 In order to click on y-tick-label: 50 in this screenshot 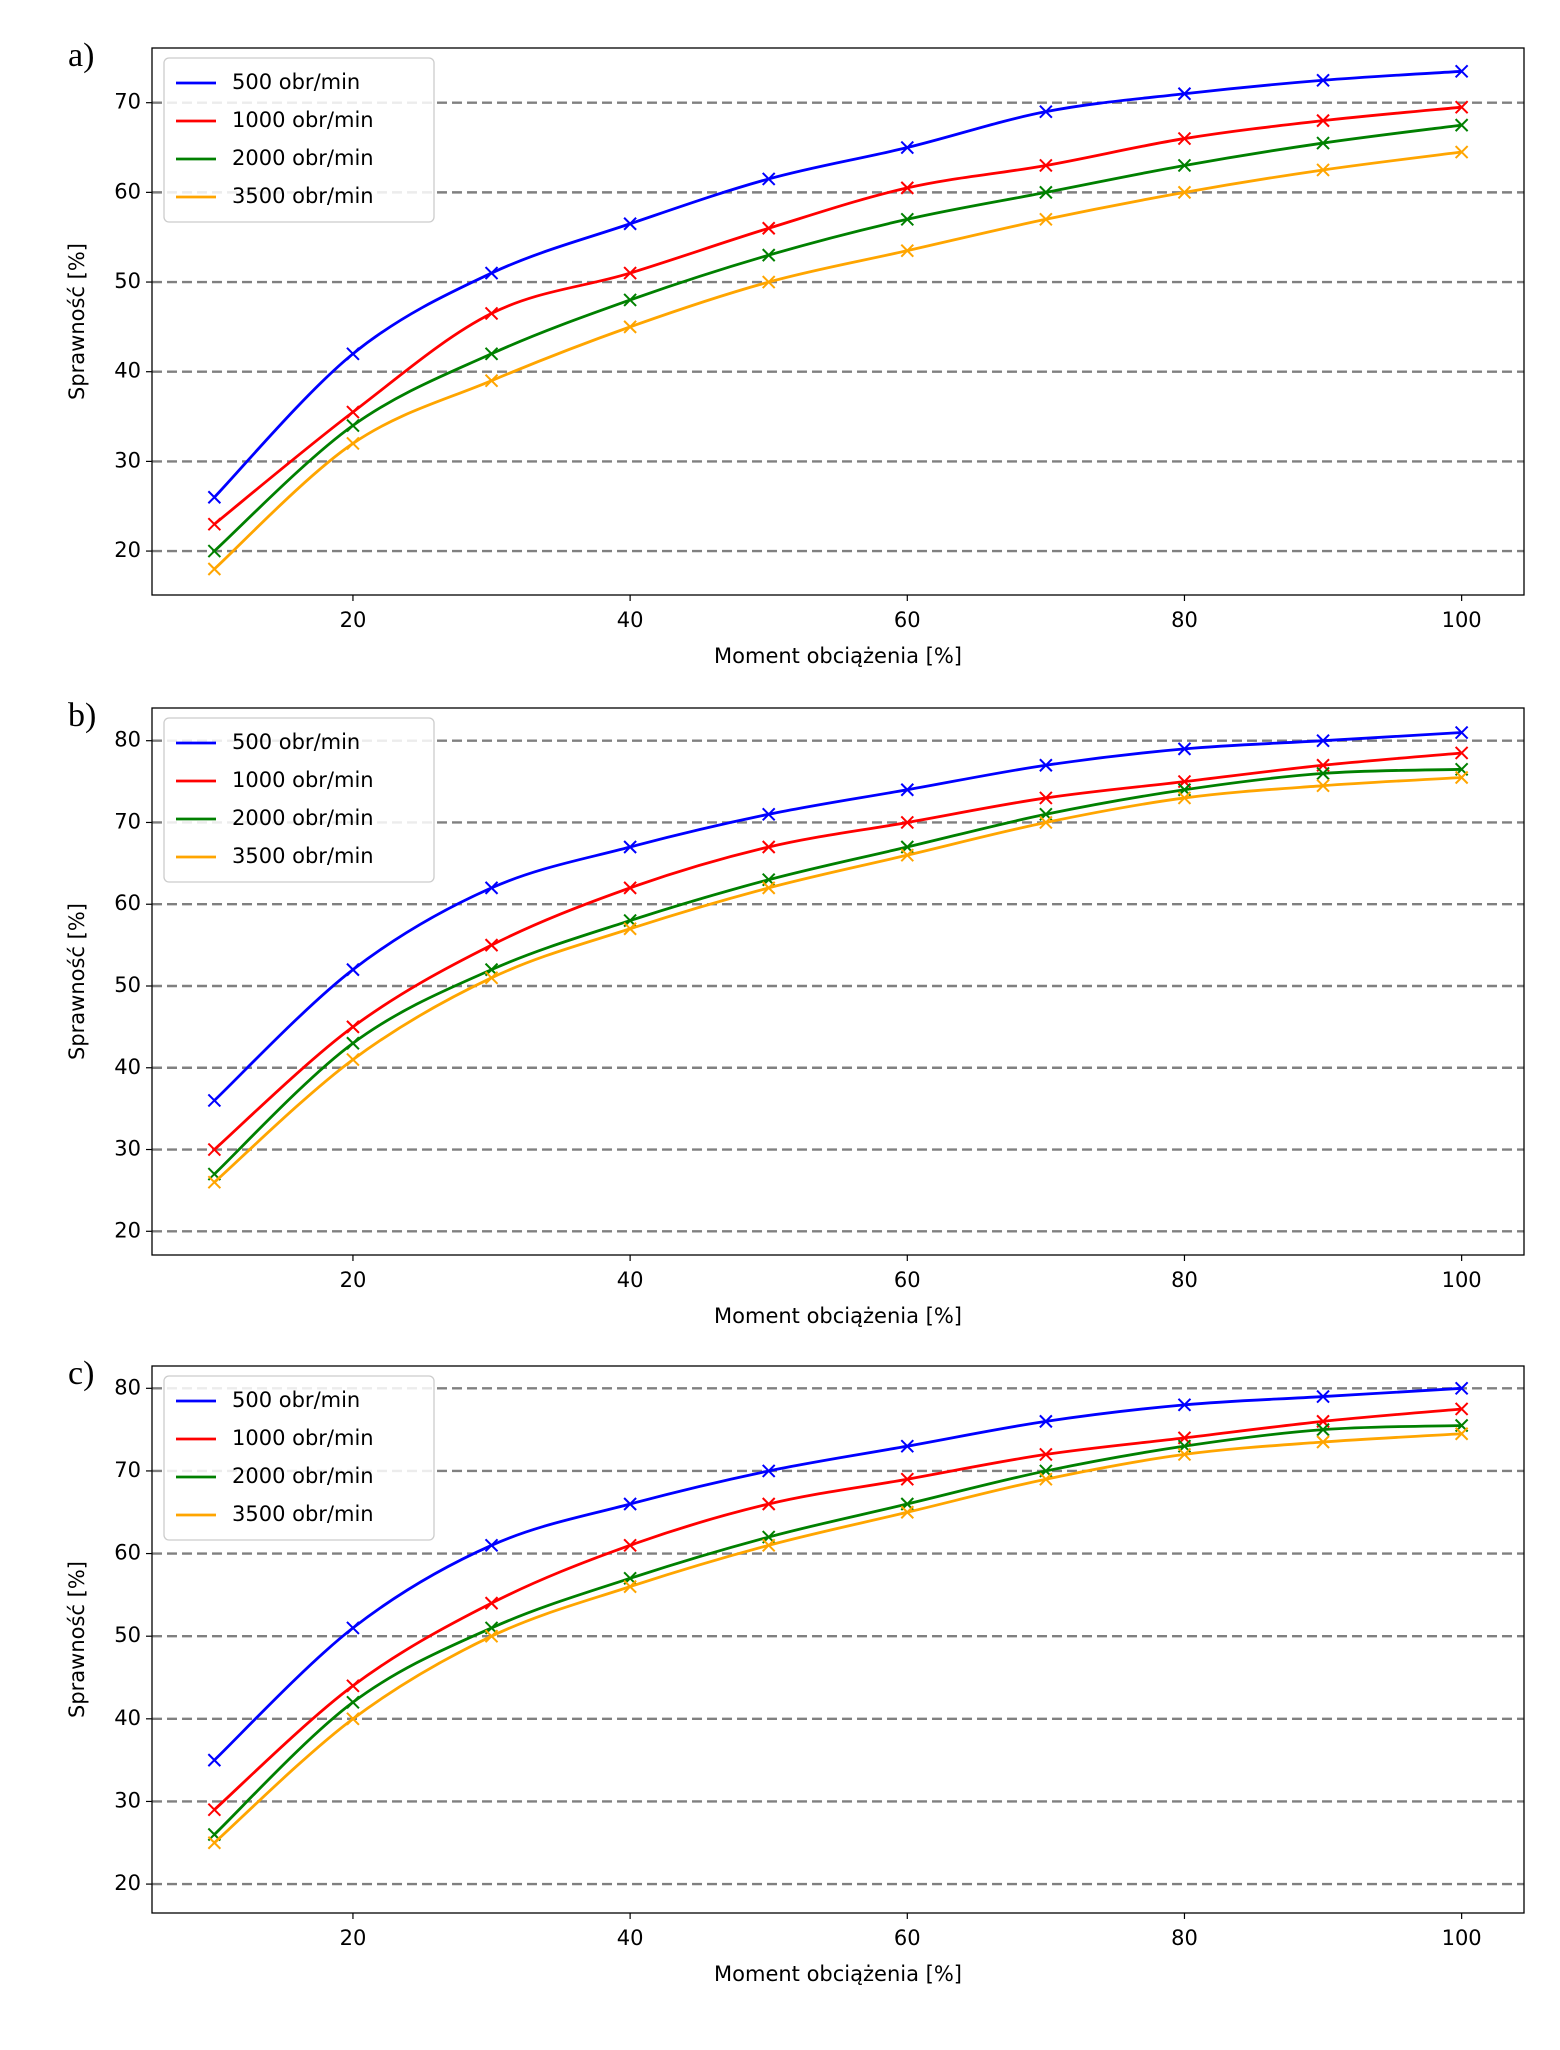, I will do `click(127, 281)`.